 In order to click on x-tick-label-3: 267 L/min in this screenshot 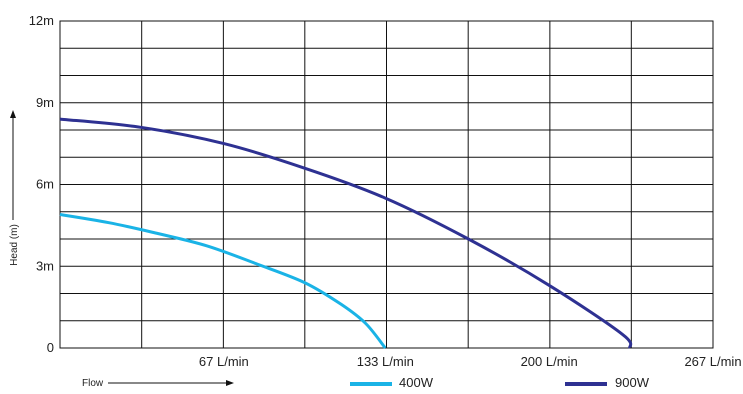, I will do `click(712, 361)`.